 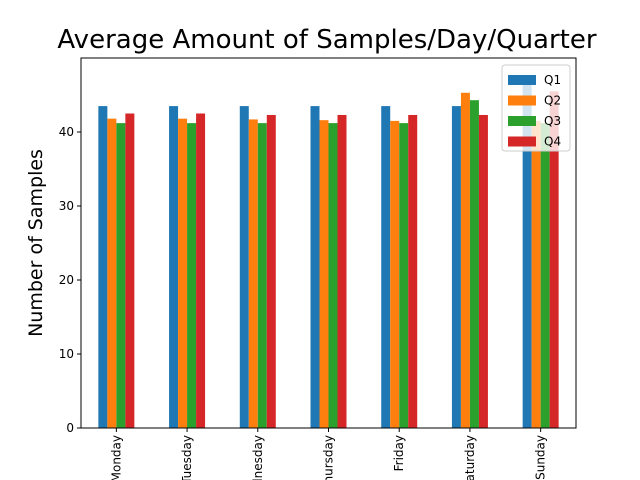 I want to click on bar-q3-tuesday, so click(x=192, y=275).